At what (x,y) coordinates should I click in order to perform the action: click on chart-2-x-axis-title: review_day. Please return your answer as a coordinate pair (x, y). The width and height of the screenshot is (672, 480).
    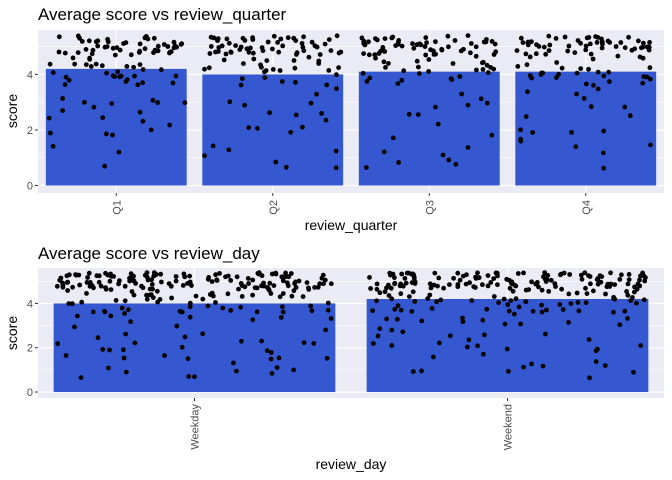
    Looking at the image, I should click on (351, 464).